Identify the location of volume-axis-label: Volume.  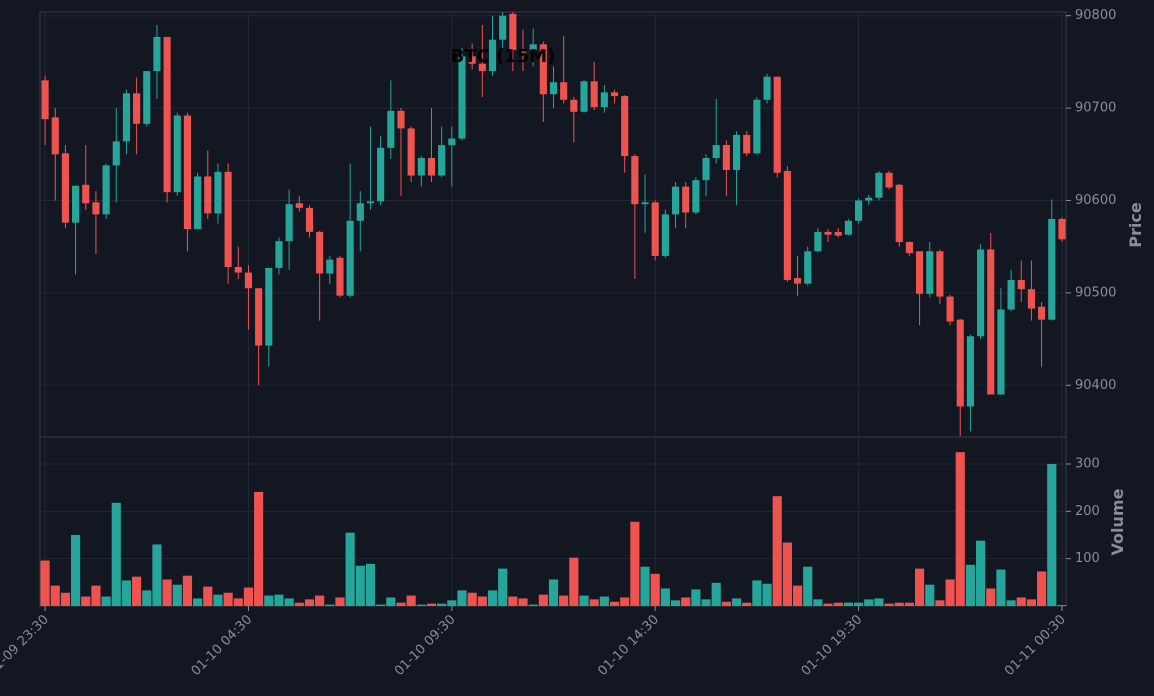
(1117, 521).